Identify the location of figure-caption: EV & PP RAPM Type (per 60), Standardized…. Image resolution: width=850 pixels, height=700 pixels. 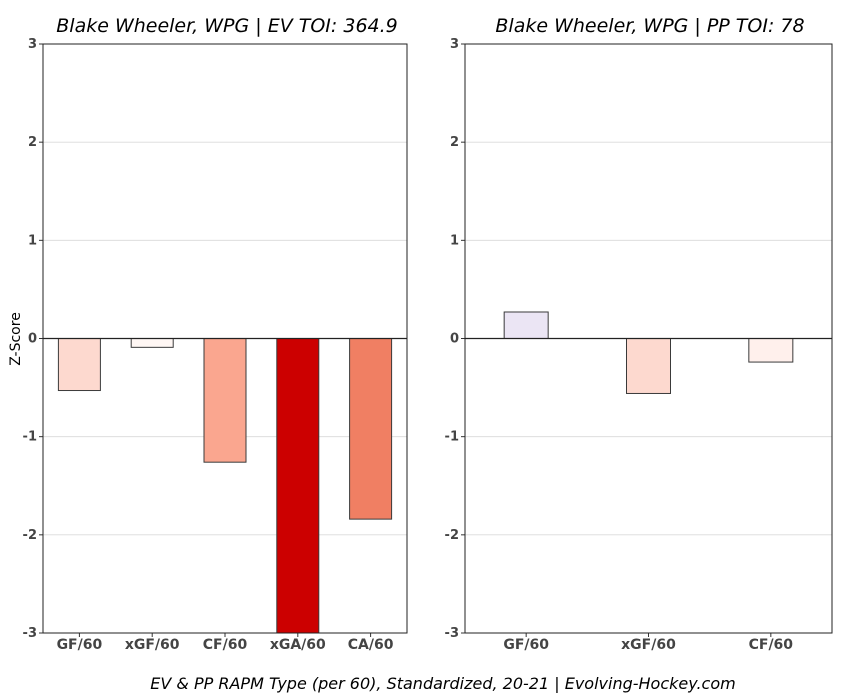
(442, 683).